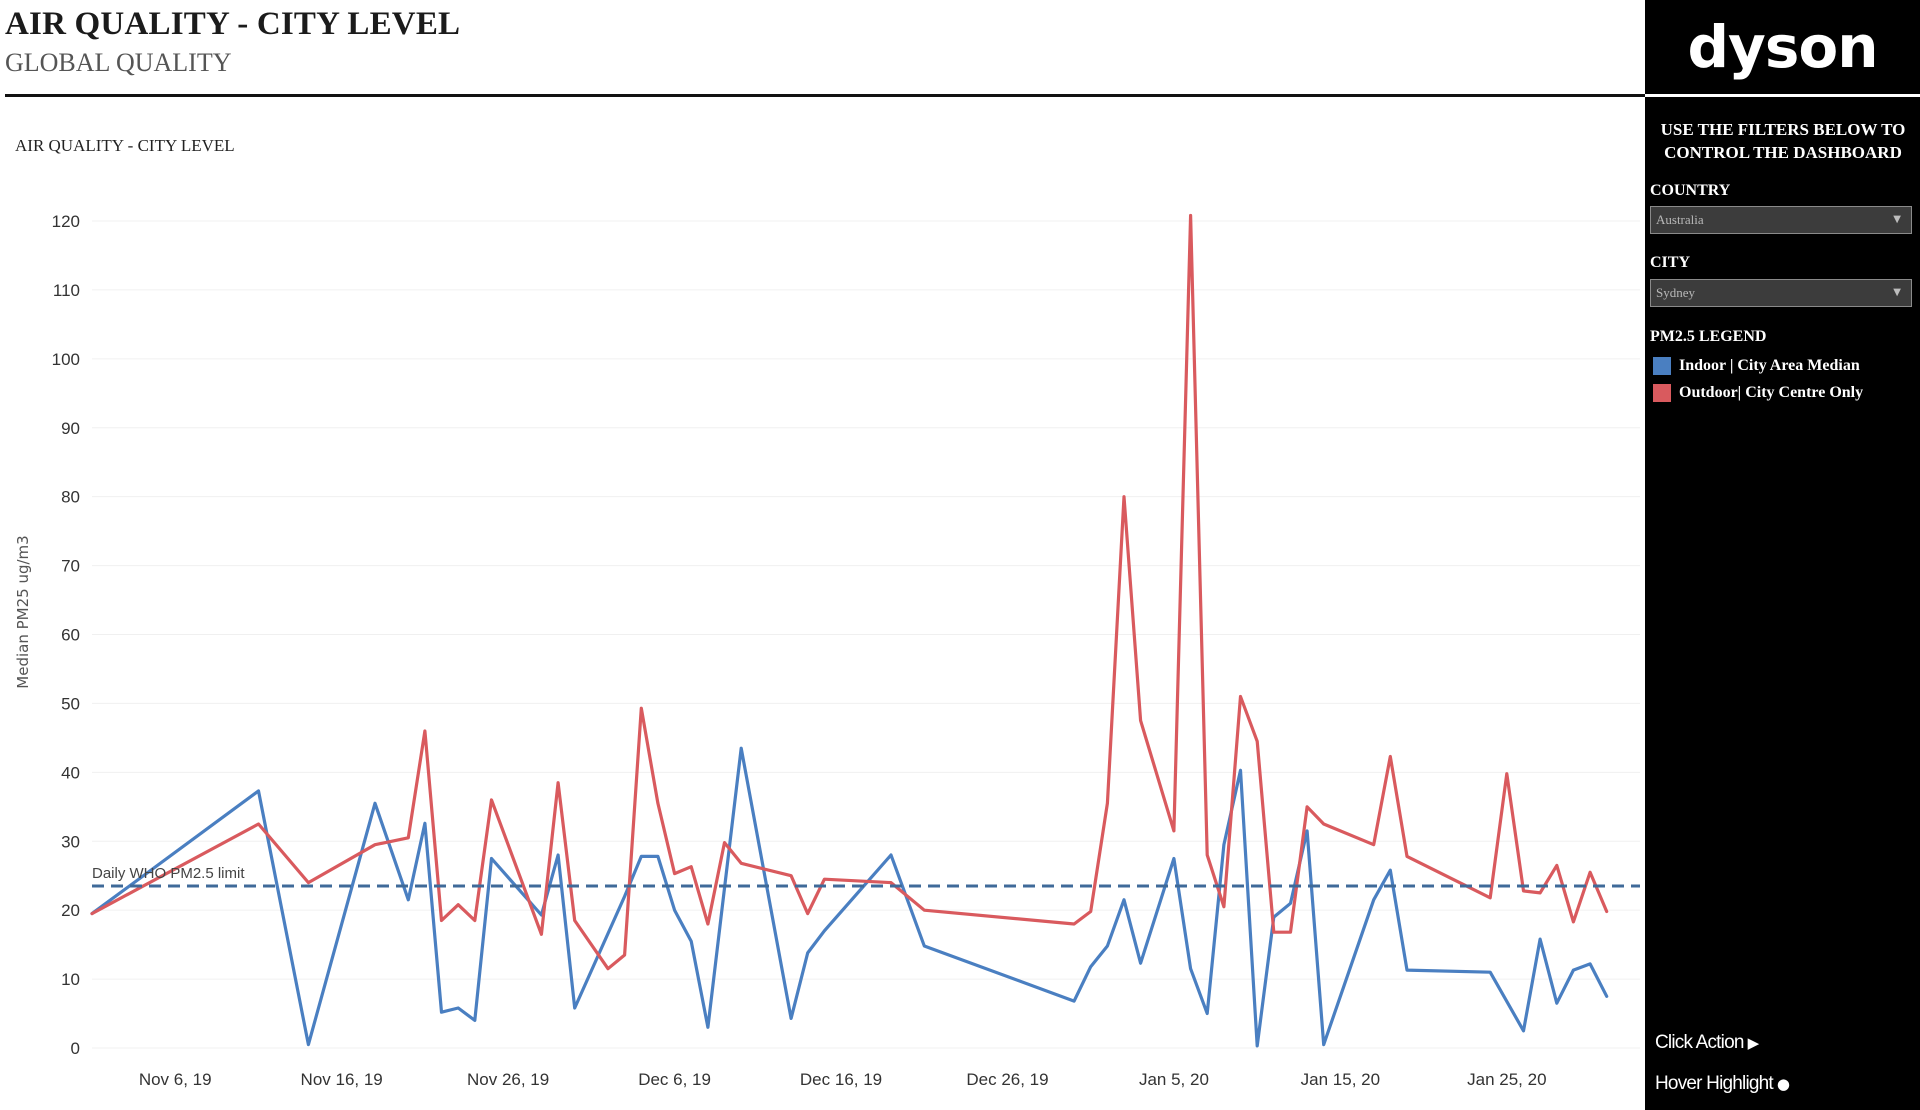 The image size is (1920, 1110). I want to click on y-tick-label: 70, so click(70, 566).